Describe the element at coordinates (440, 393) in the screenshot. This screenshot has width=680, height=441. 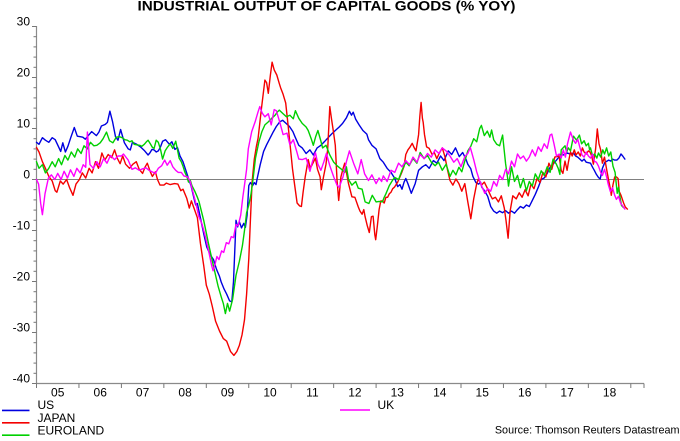
I see `svg-text: 14` at that location.